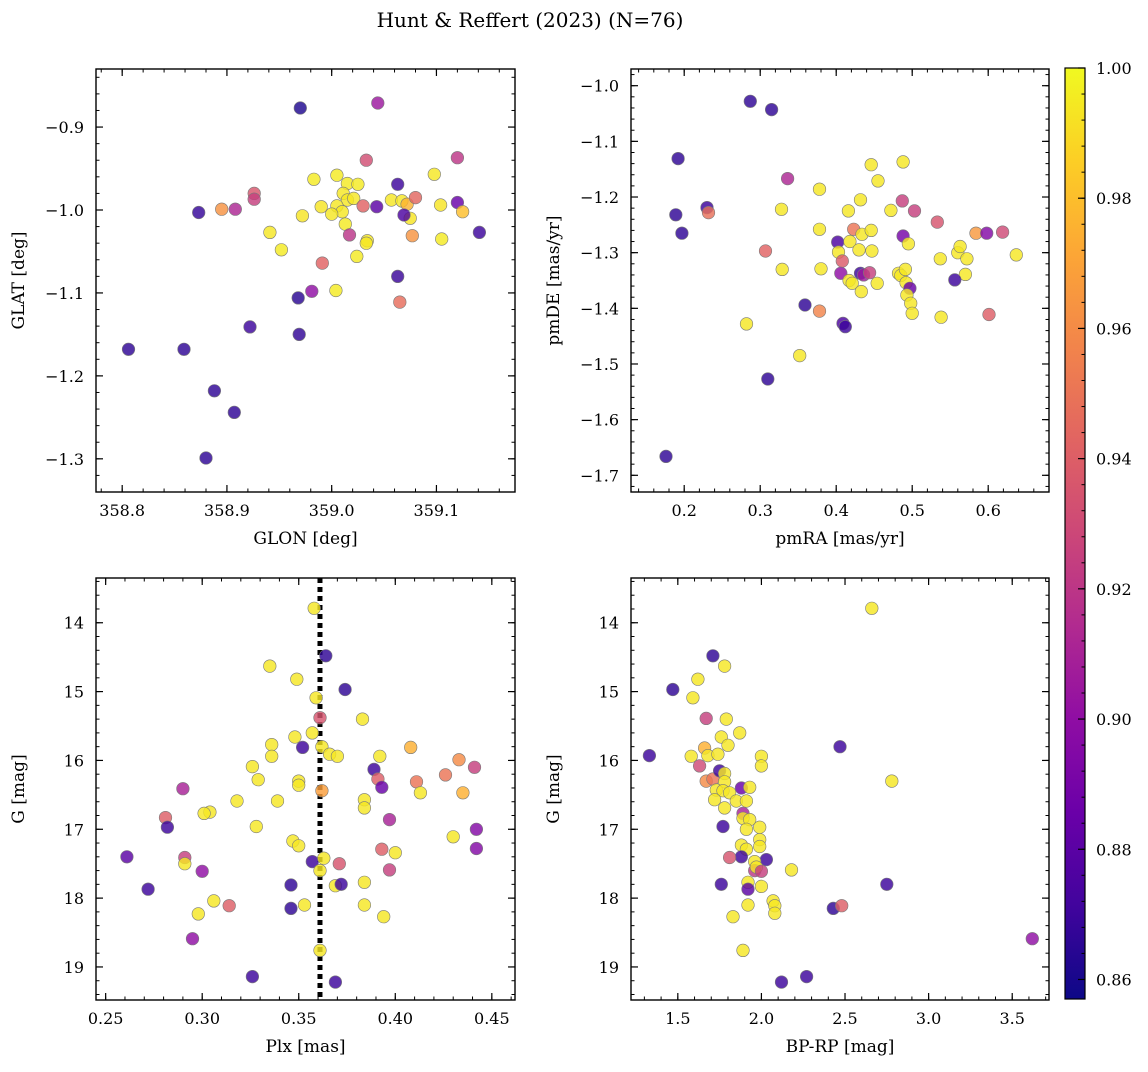 This screenshot has height=1072, width=1148. What do you see at coordinates (844, 1018) in the screenshot?
I see `x-tick-label: 2.5` at bounding box center [844, 1018].